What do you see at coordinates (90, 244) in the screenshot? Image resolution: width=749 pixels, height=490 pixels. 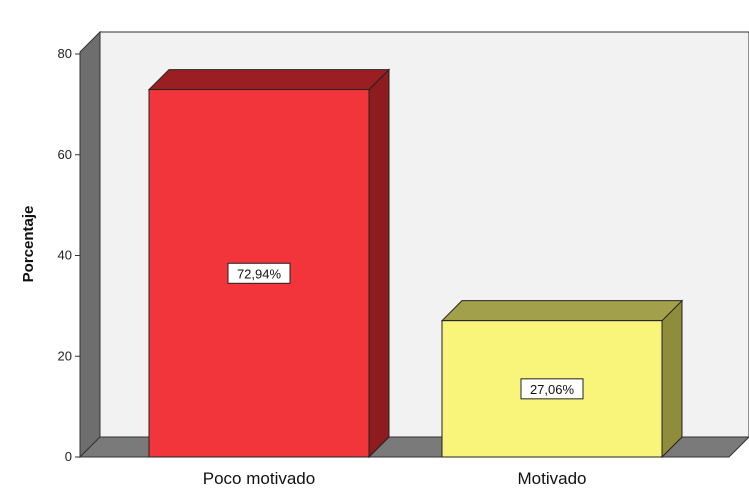 I see `chart-side-wall` at bounding box center [90, 244].